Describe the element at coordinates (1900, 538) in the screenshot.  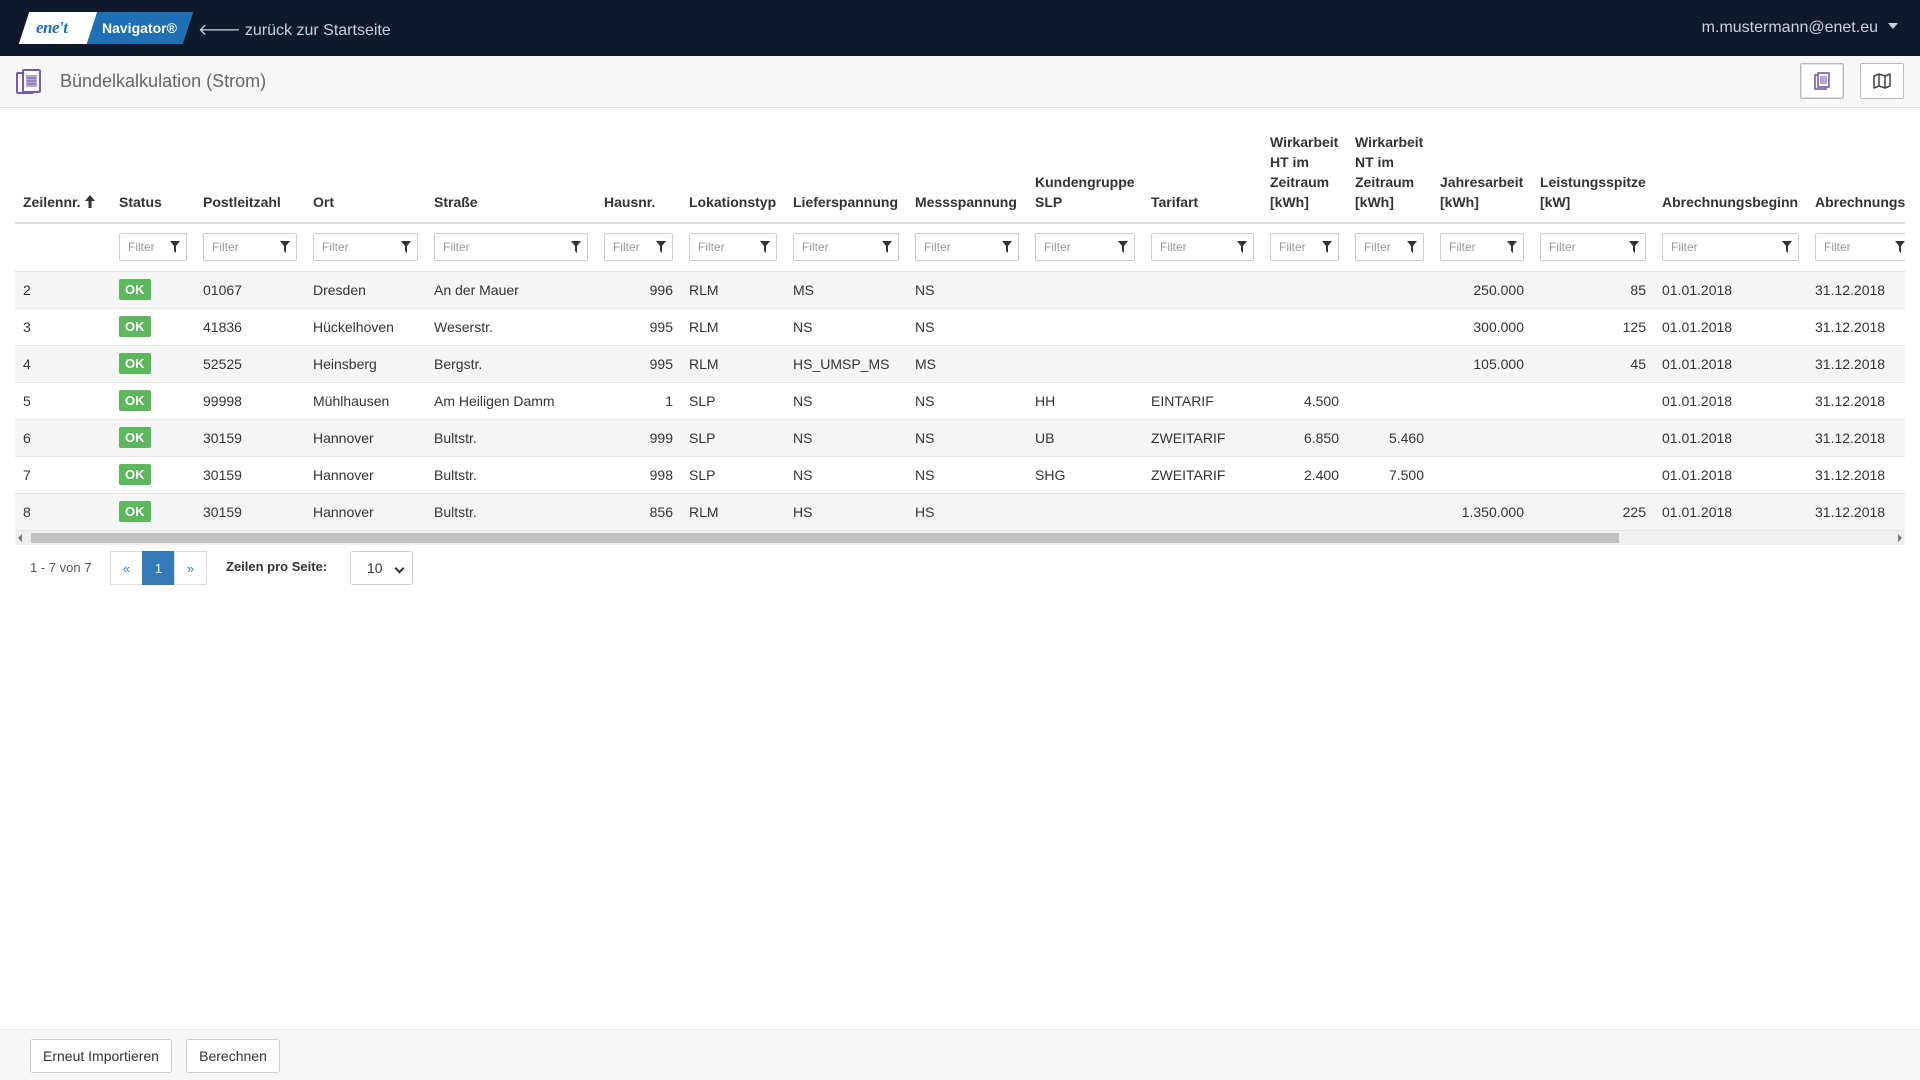
I see `scroll-right-icon` at that location.